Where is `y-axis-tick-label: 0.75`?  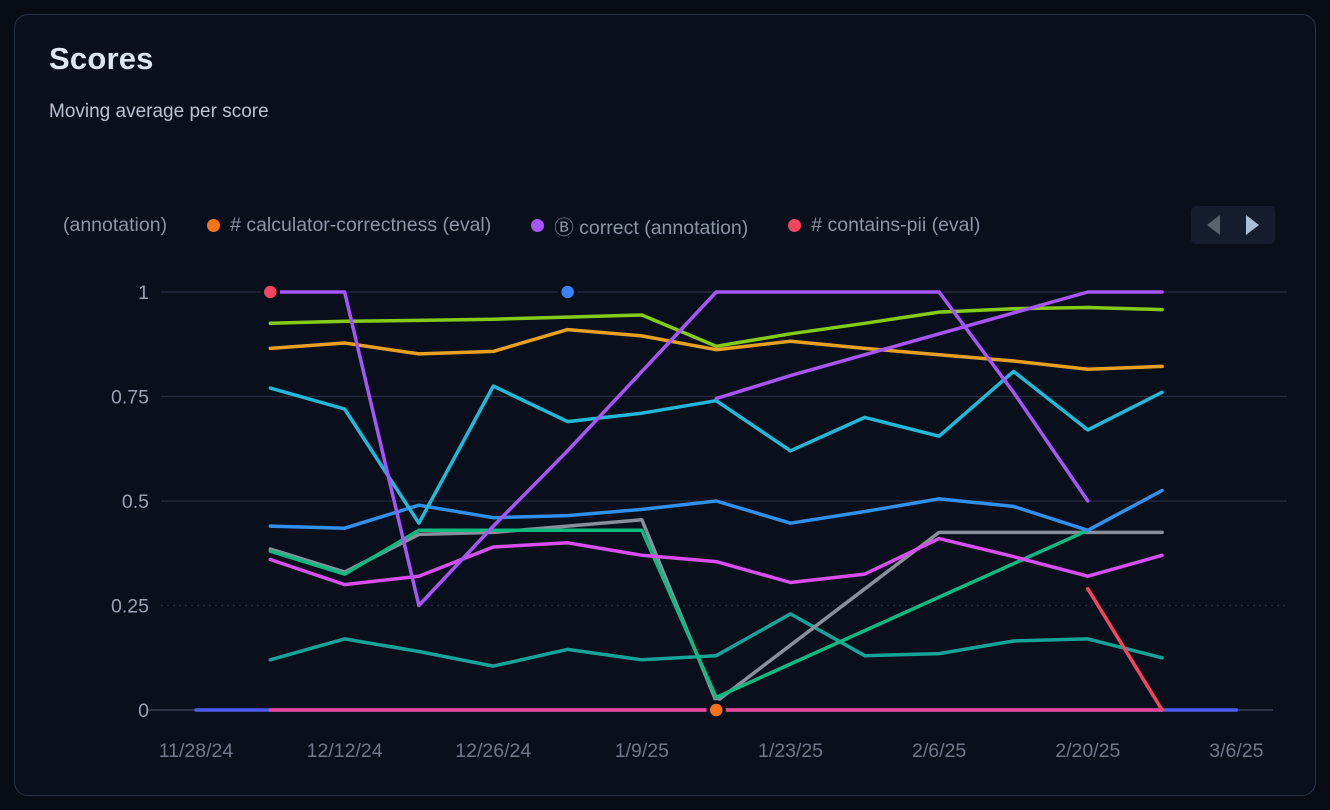
y-axis-tick-label: 0.75 is located at coordinates (130, 398).